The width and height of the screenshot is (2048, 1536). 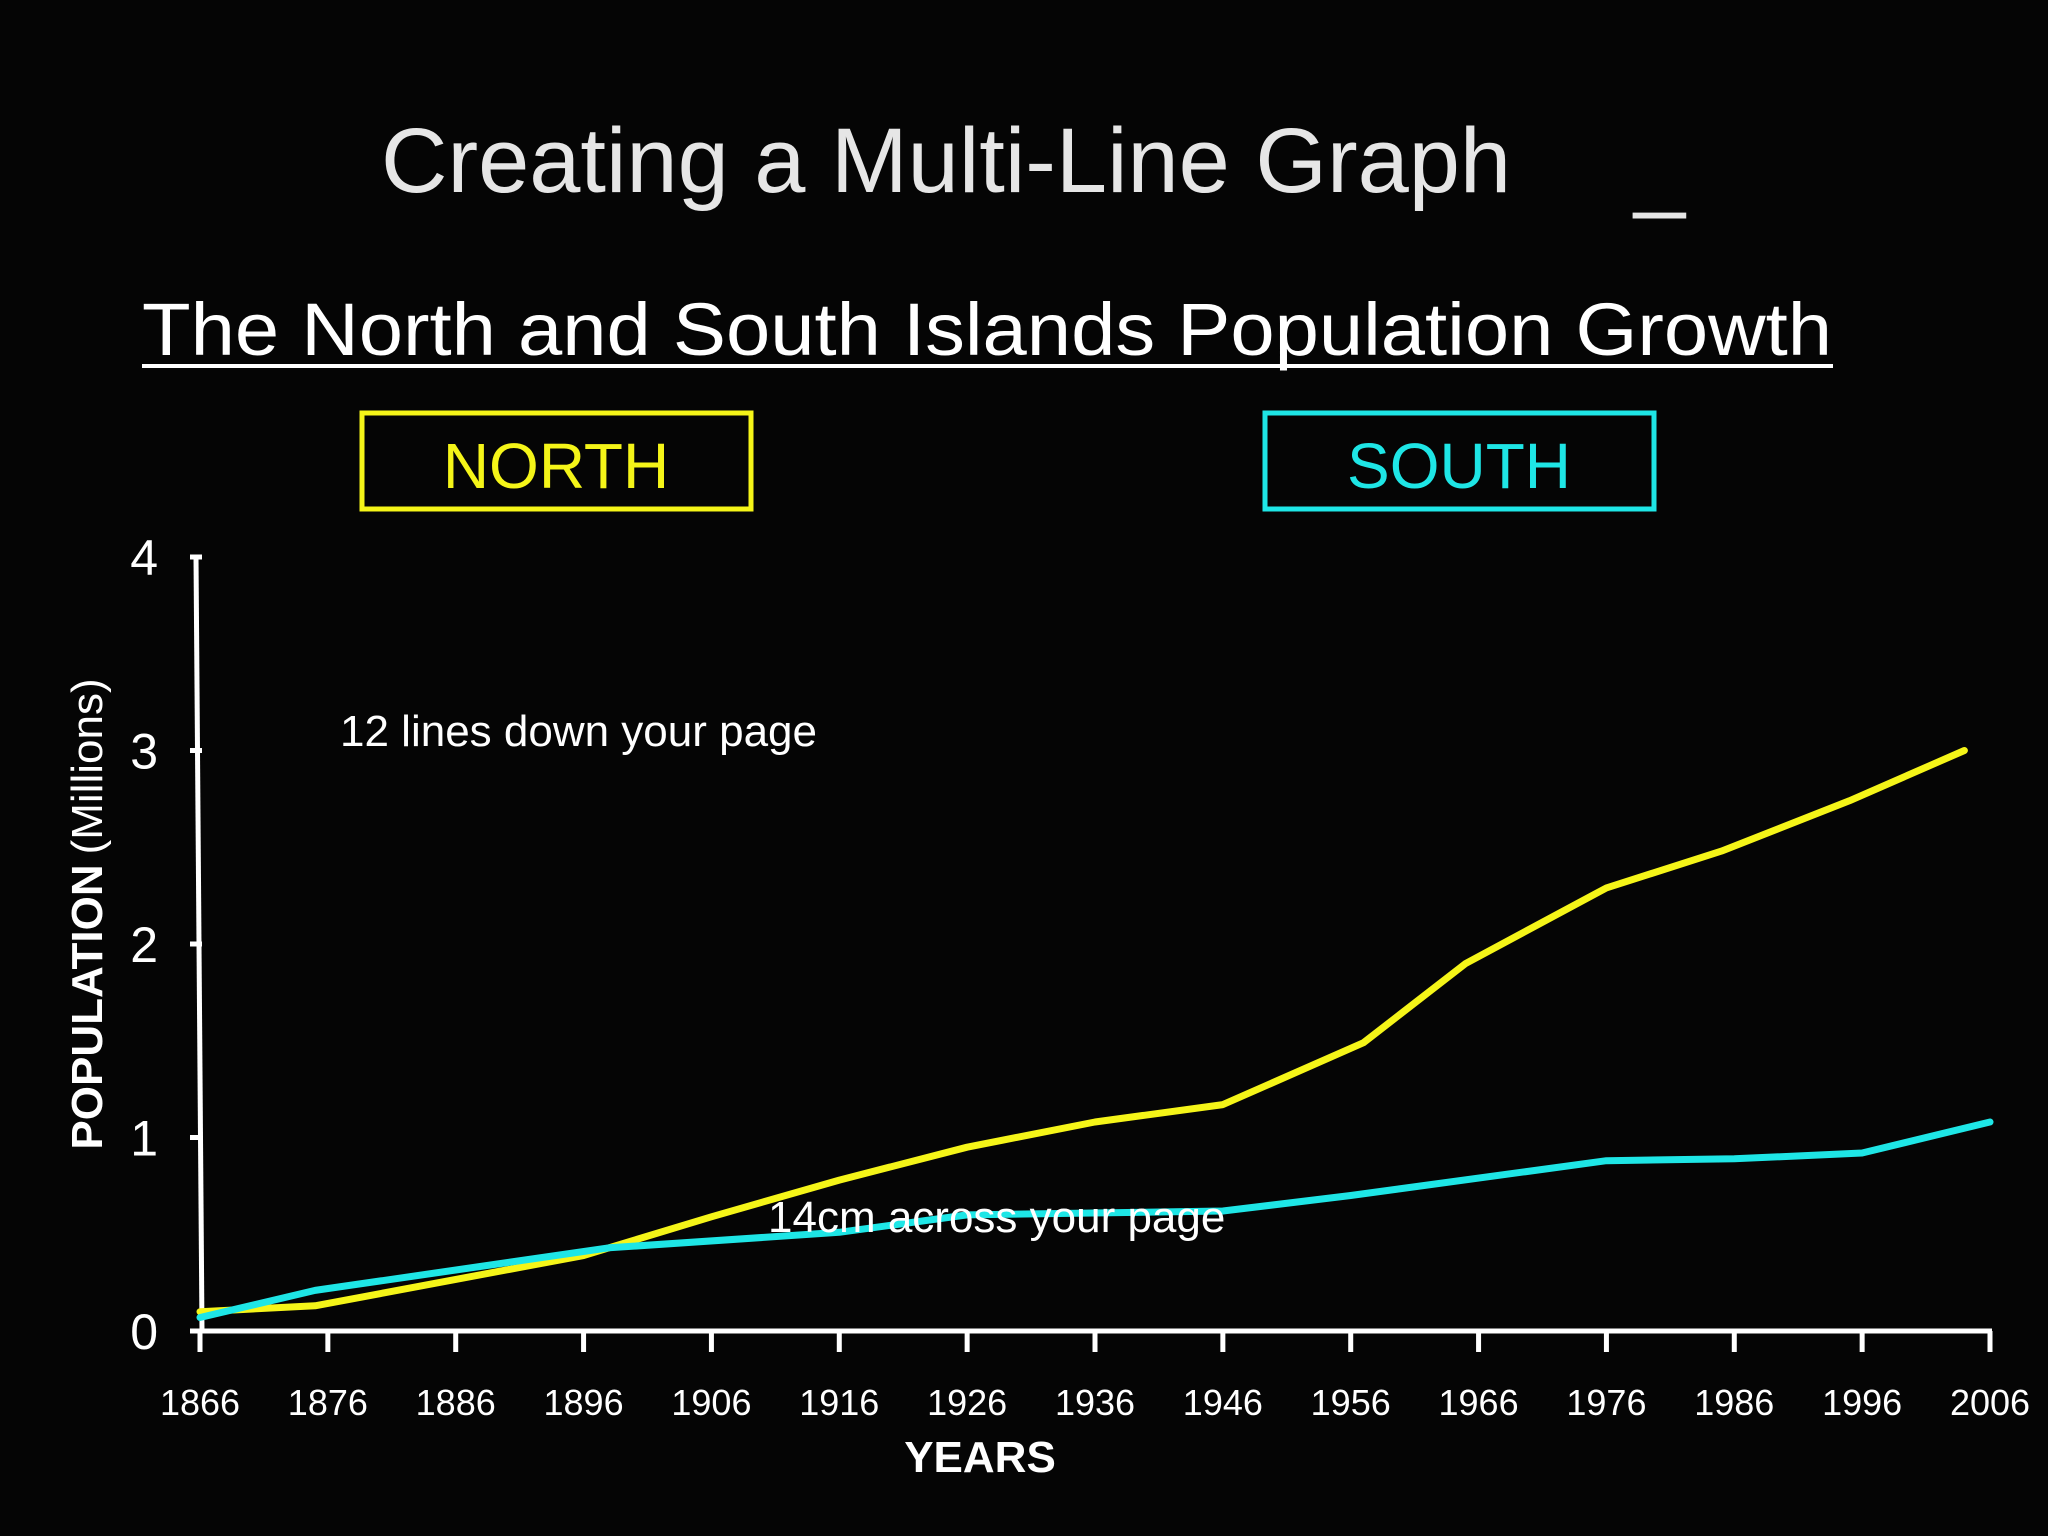 I want to click on legend-label-south: SOUTH, so click(x=1459, y=466).